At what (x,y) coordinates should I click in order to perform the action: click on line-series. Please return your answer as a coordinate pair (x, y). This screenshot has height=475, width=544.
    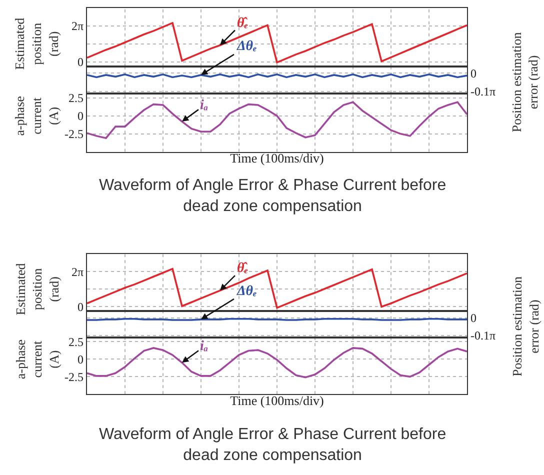
    Looking at the image, I should click on (277, 120).